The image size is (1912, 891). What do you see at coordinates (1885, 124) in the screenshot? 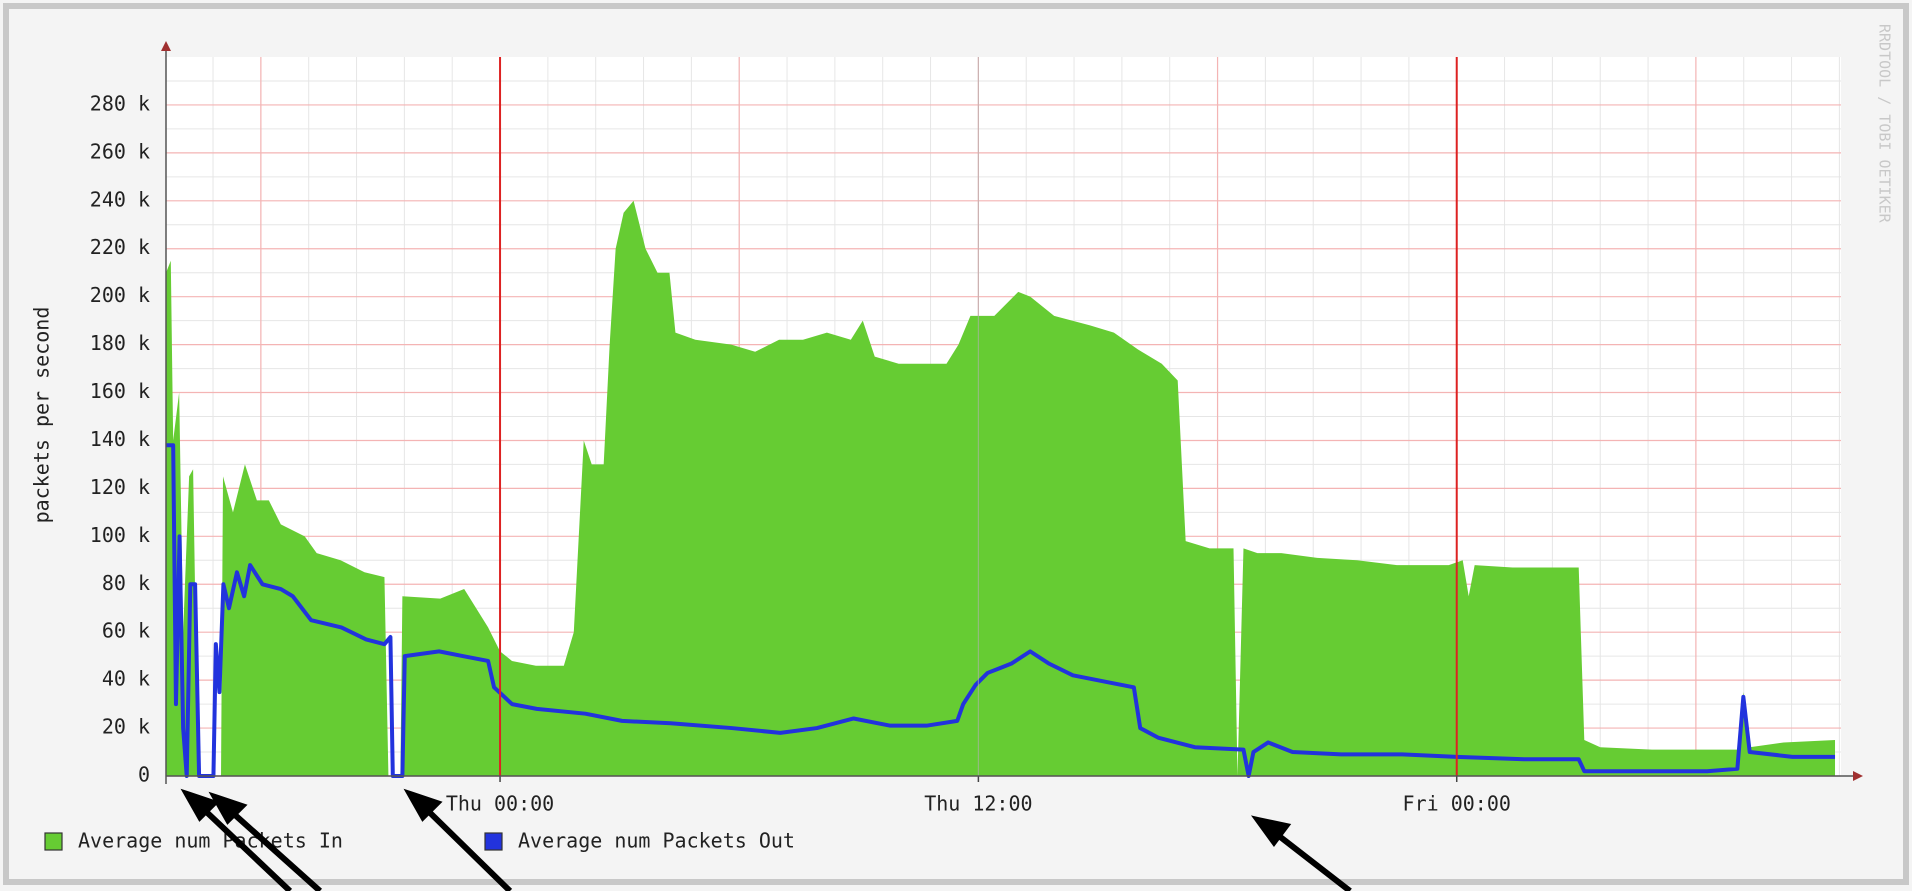
I see `watermark: RRDTOOL / TOBI OETIKER` at bounding box center [1885, 124].